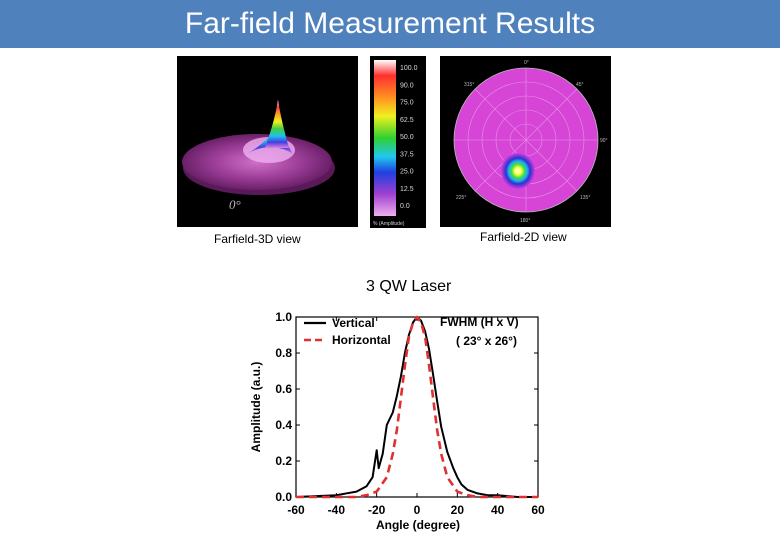 The image size is (780, 540). What do you see at coordinates (604, 141) in the screenshot?
I see `svg-text: 90°` at bounding box center [604, 141].